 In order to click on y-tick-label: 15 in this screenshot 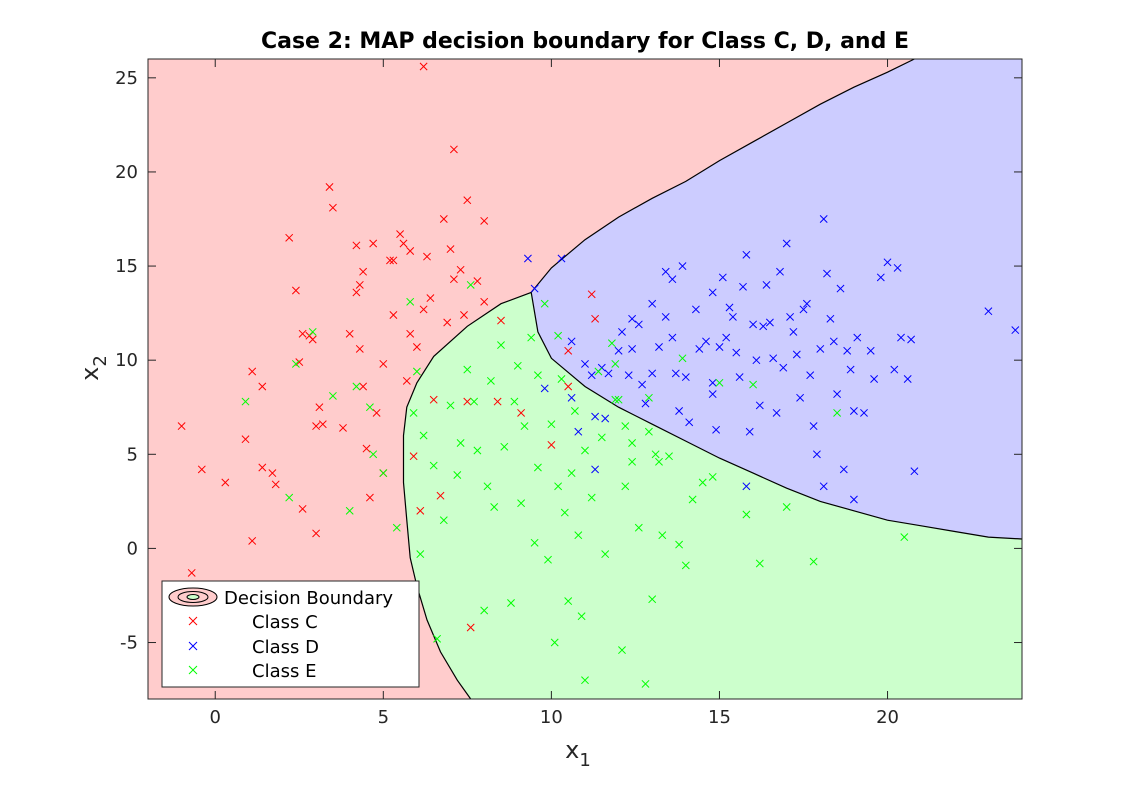, I will do `click(126, 266)`.